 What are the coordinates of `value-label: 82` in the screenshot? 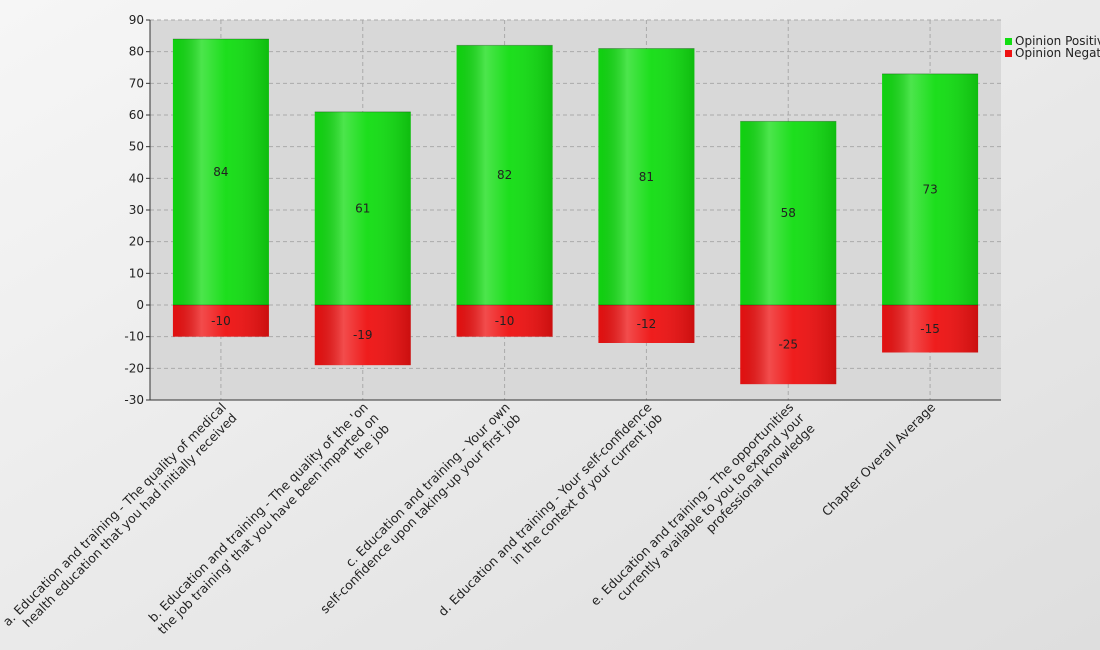 It's located at (504, 175).